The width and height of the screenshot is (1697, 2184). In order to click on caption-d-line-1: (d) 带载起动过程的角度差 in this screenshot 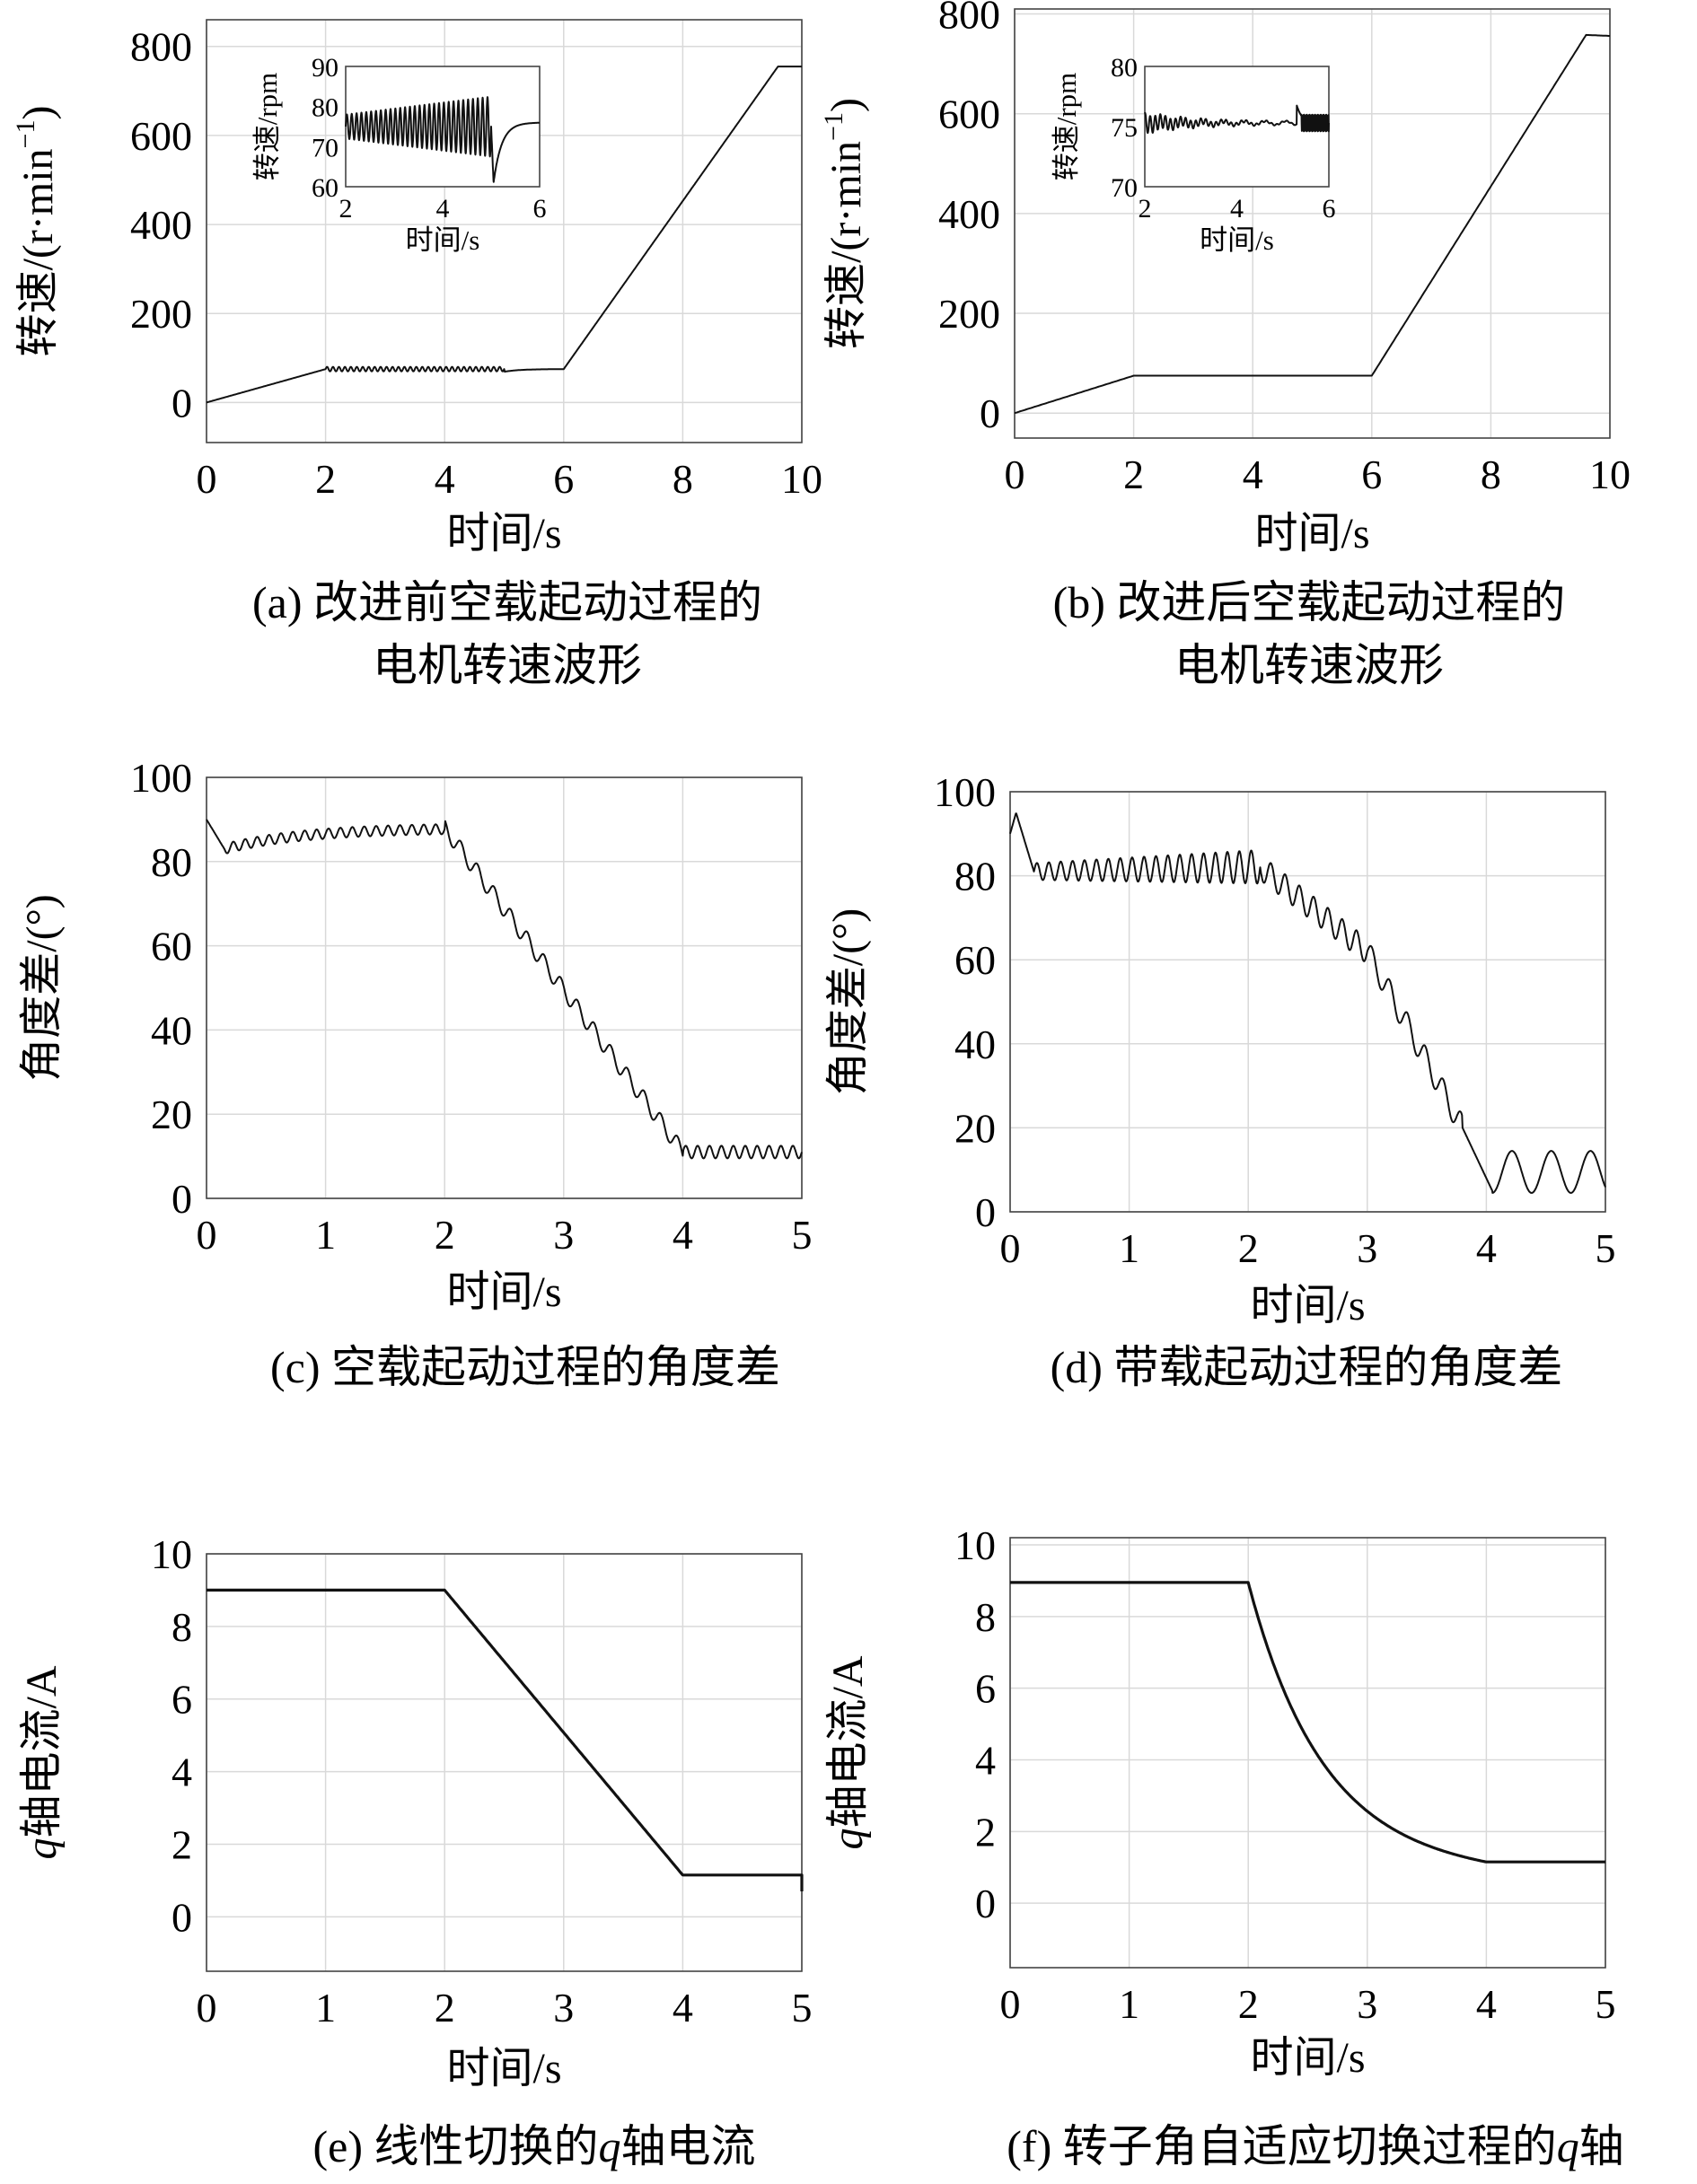, I will do `click(1307, 1367)`.